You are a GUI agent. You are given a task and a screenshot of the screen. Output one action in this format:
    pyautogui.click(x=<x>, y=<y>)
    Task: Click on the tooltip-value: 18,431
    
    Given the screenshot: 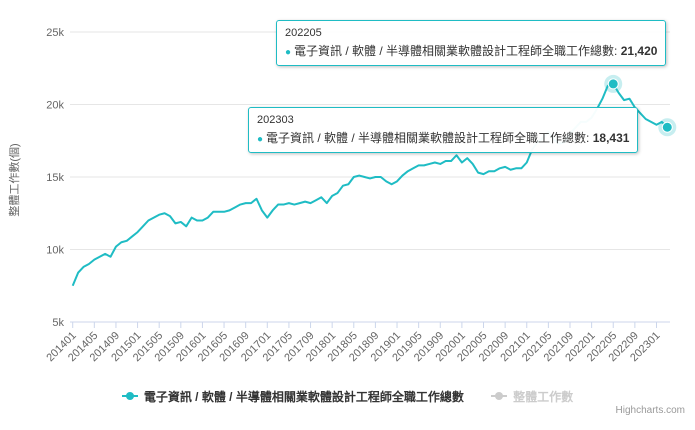 What is the action you would take?
    pyautogui.click(x=611, y=138)
    